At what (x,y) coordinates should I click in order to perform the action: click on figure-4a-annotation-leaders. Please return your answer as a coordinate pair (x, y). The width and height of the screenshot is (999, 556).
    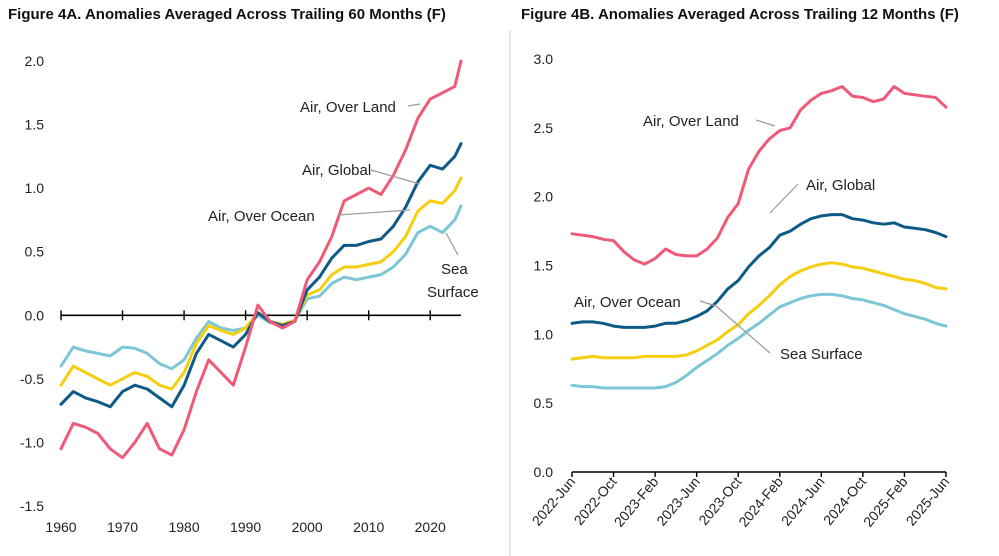
    Looking at the image, I should click on (398, 179).